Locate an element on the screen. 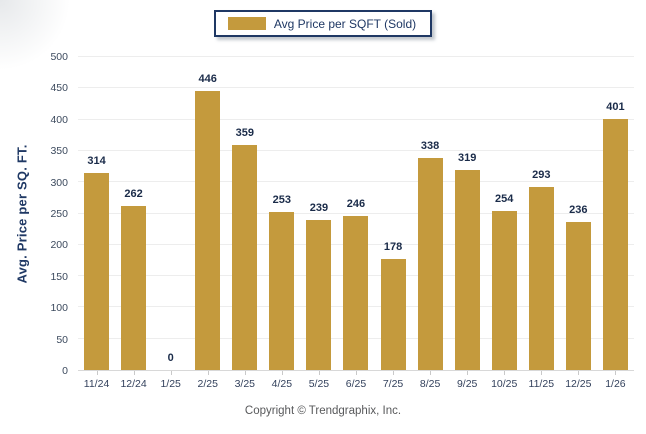 The height and width of the screenshot is (434, 646). footer: Copyright © Trendgraphix, Inc. is located at coordinates (323, 410).